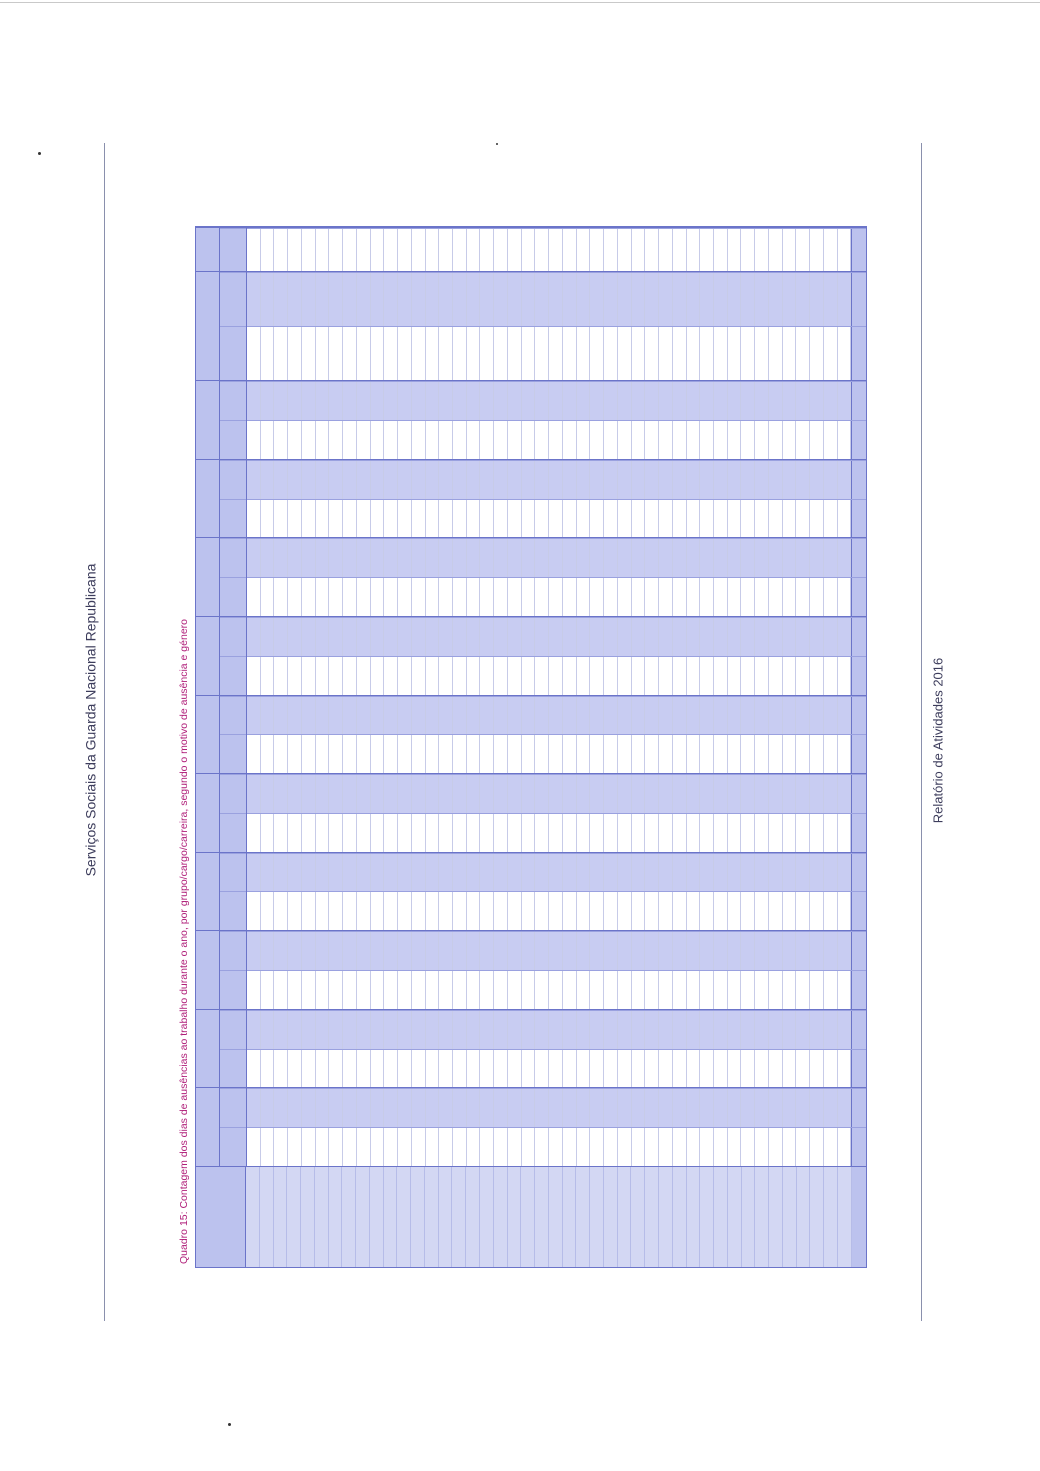 The image size is (1040, 1471). What do you see at coordinates (208, 655) in the screenshot?
I see `reason-group-header` at bounding box center [208, 655].